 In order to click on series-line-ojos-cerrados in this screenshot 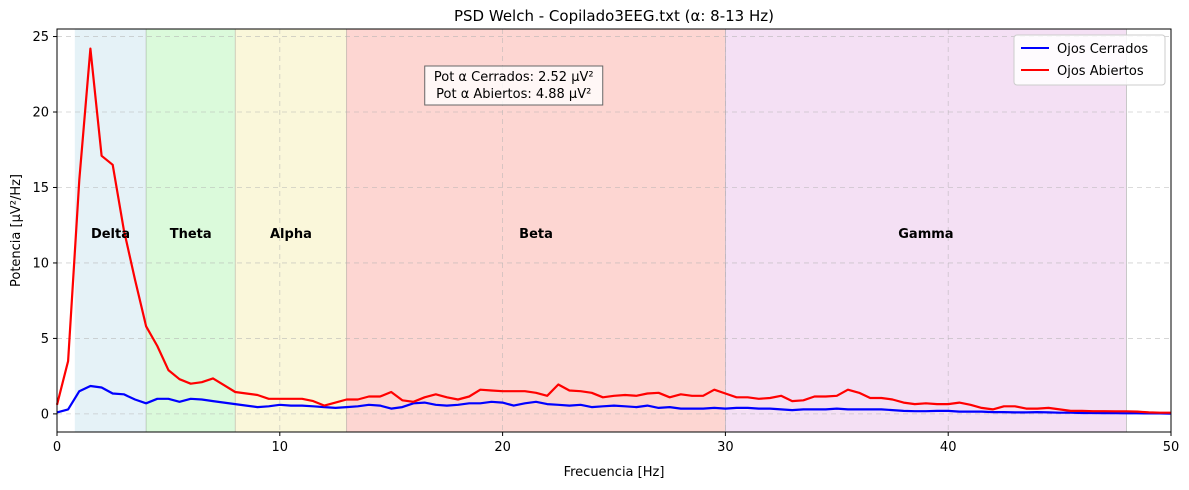, I will do `click(614, 399)`.